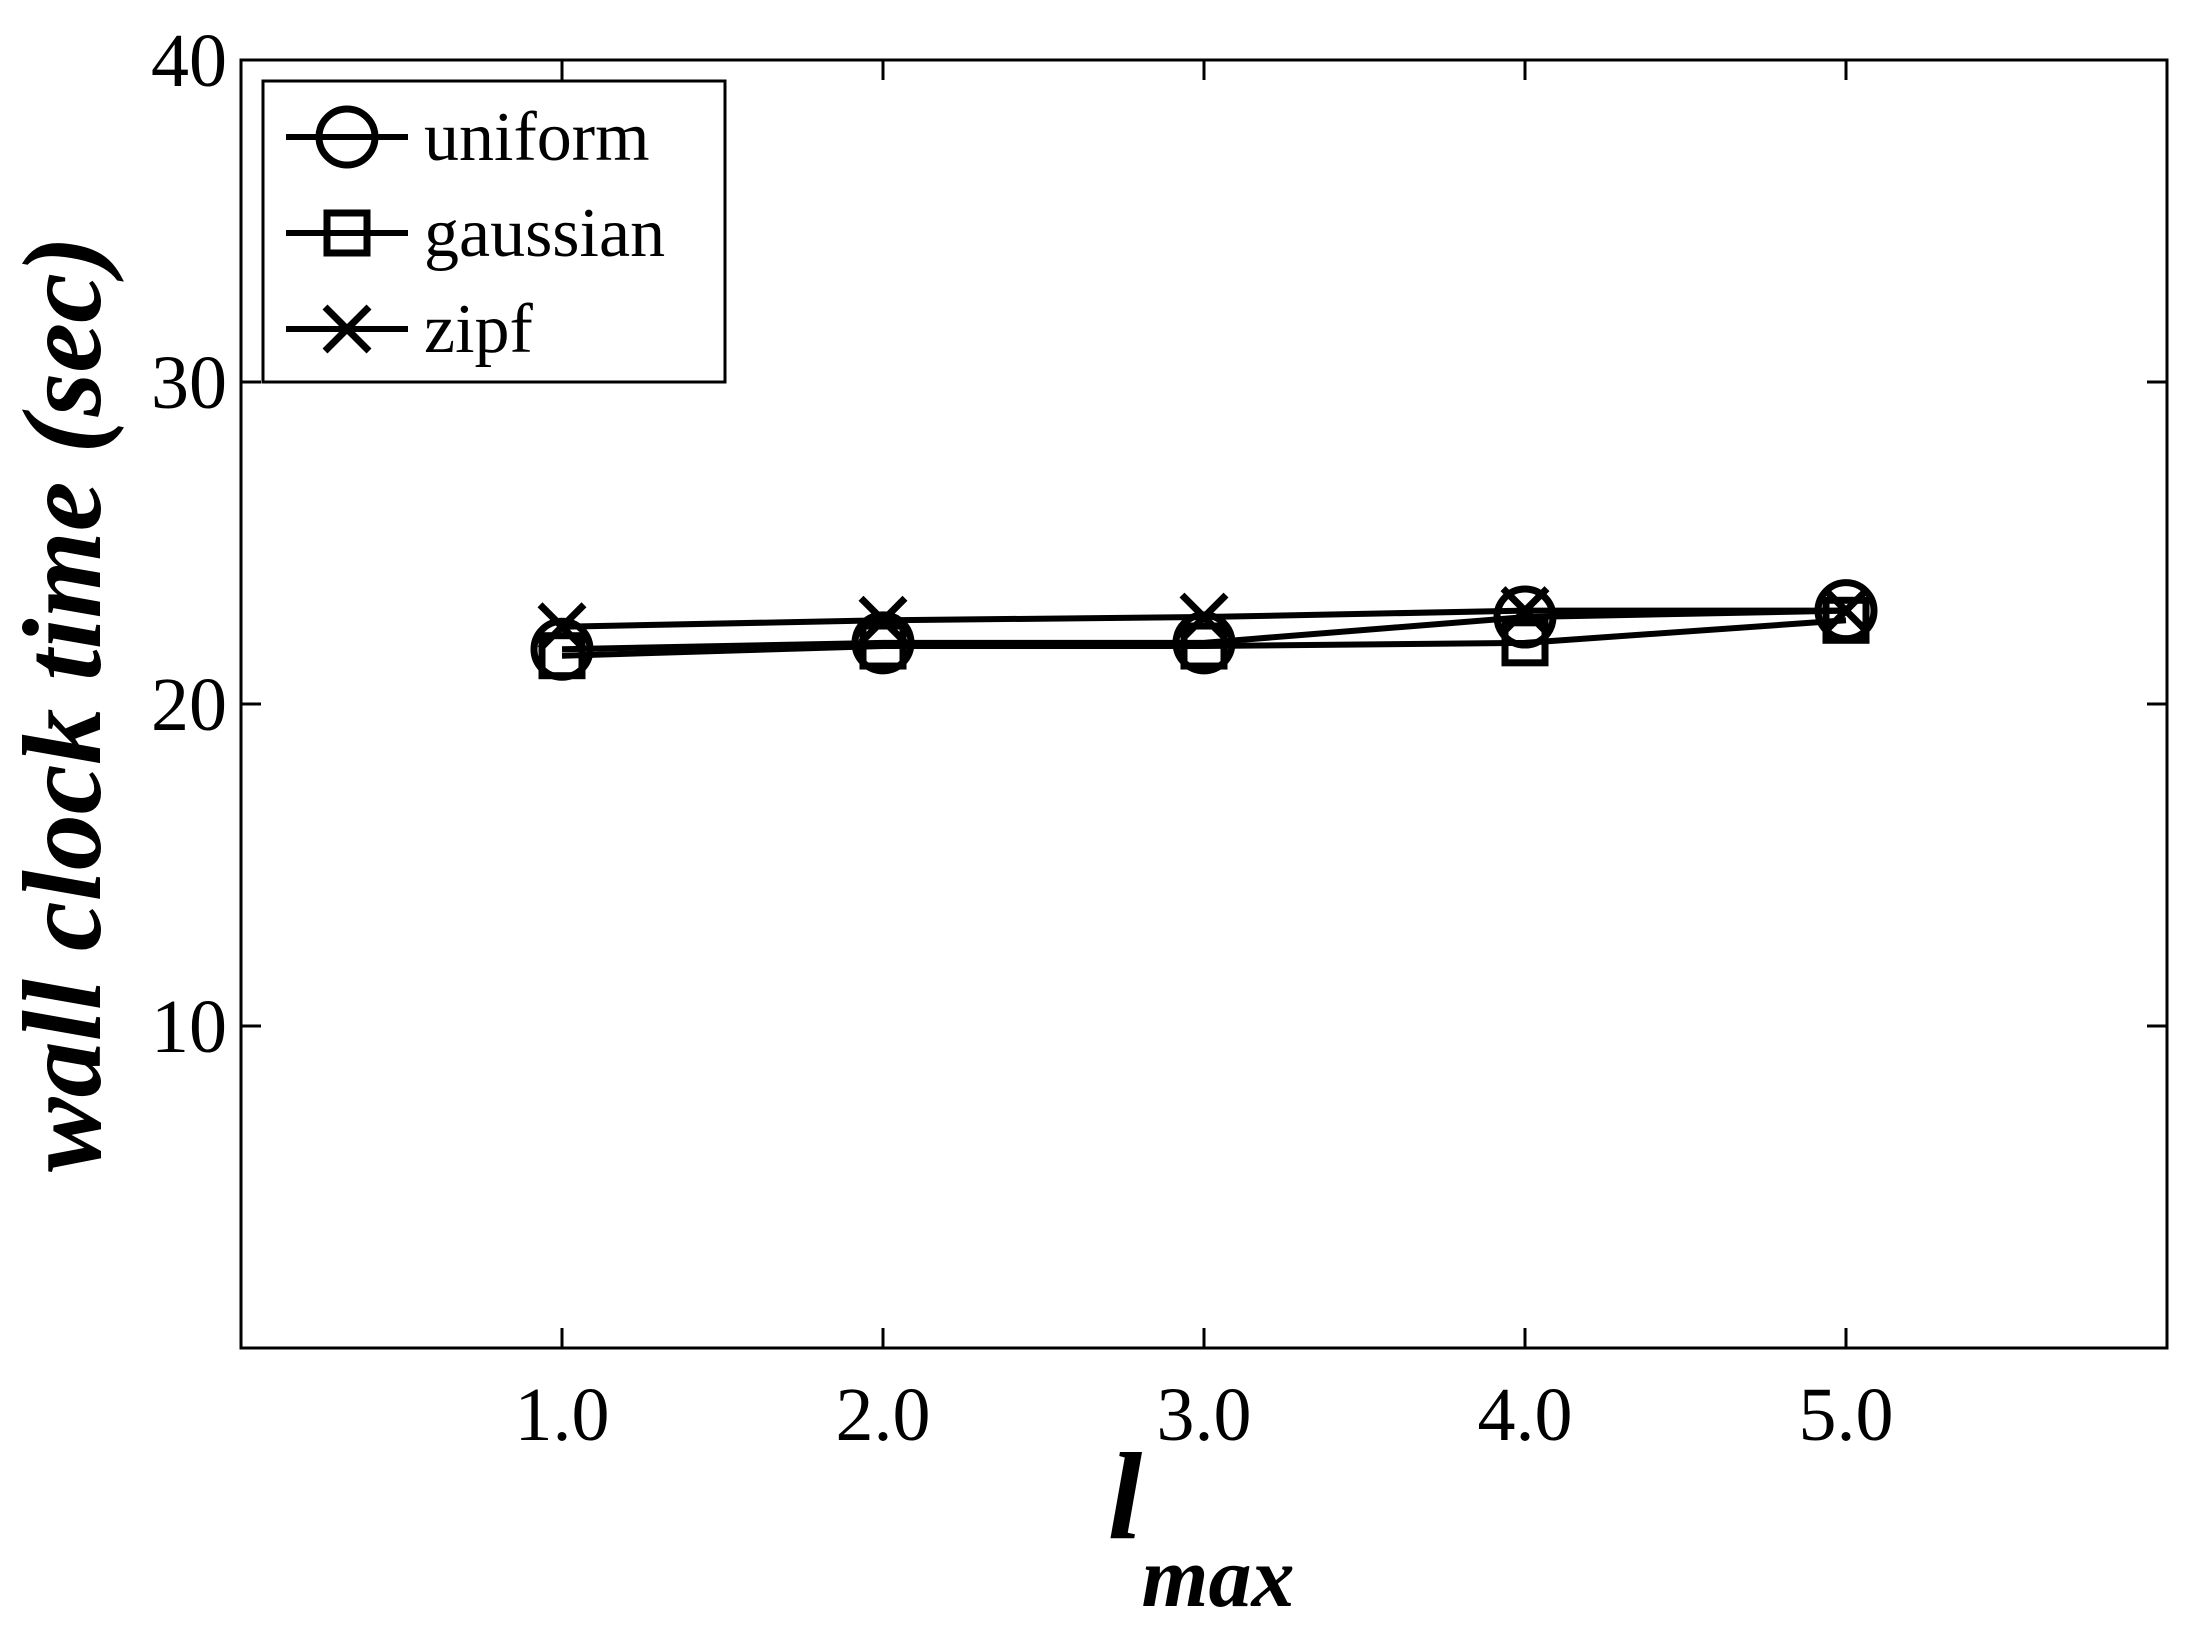  I want to click on series-line-uniform, so click(1204, 630).